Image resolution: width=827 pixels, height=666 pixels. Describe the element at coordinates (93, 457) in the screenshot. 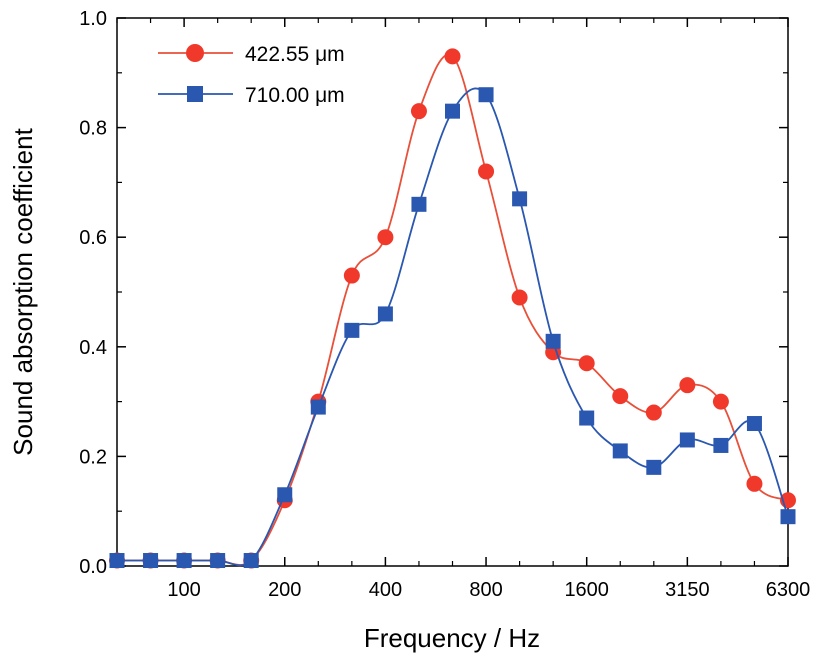

I see `y-tick-label: 0.2` at that location.